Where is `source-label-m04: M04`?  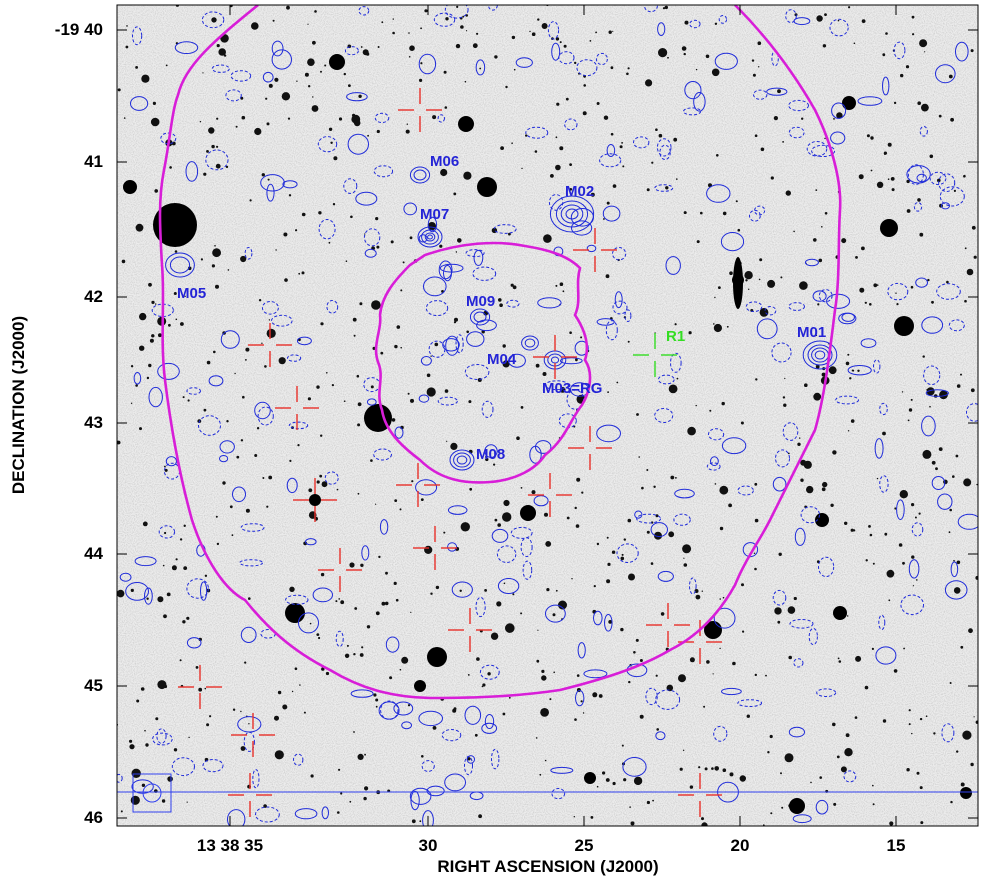 source-label-m04: M04 is located at coordinates (502, 359).